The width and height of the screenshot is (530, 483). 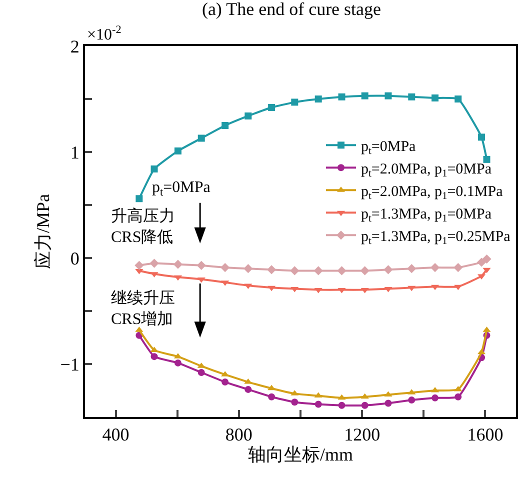 What do you see at coordinates (143, 226) in the screenshot?
I see `annotation: 升高压力 CRS降低` at bounding box center [143, 226].